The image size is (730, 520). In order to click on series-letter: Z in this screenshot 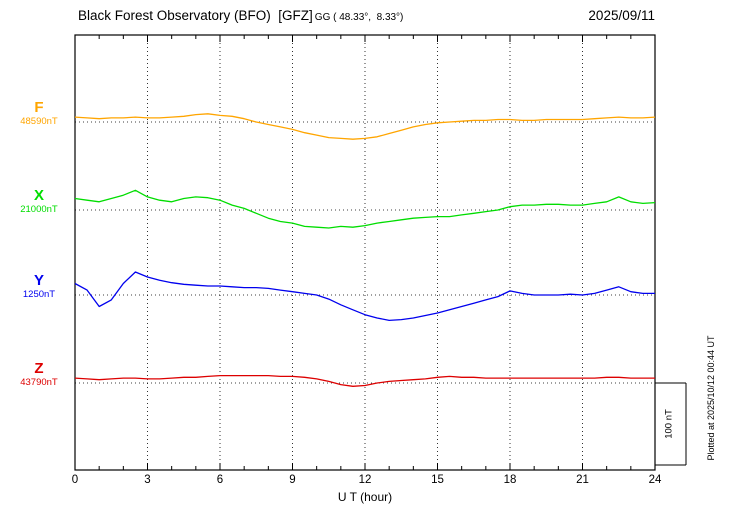, I will do `click(39, 368)`.